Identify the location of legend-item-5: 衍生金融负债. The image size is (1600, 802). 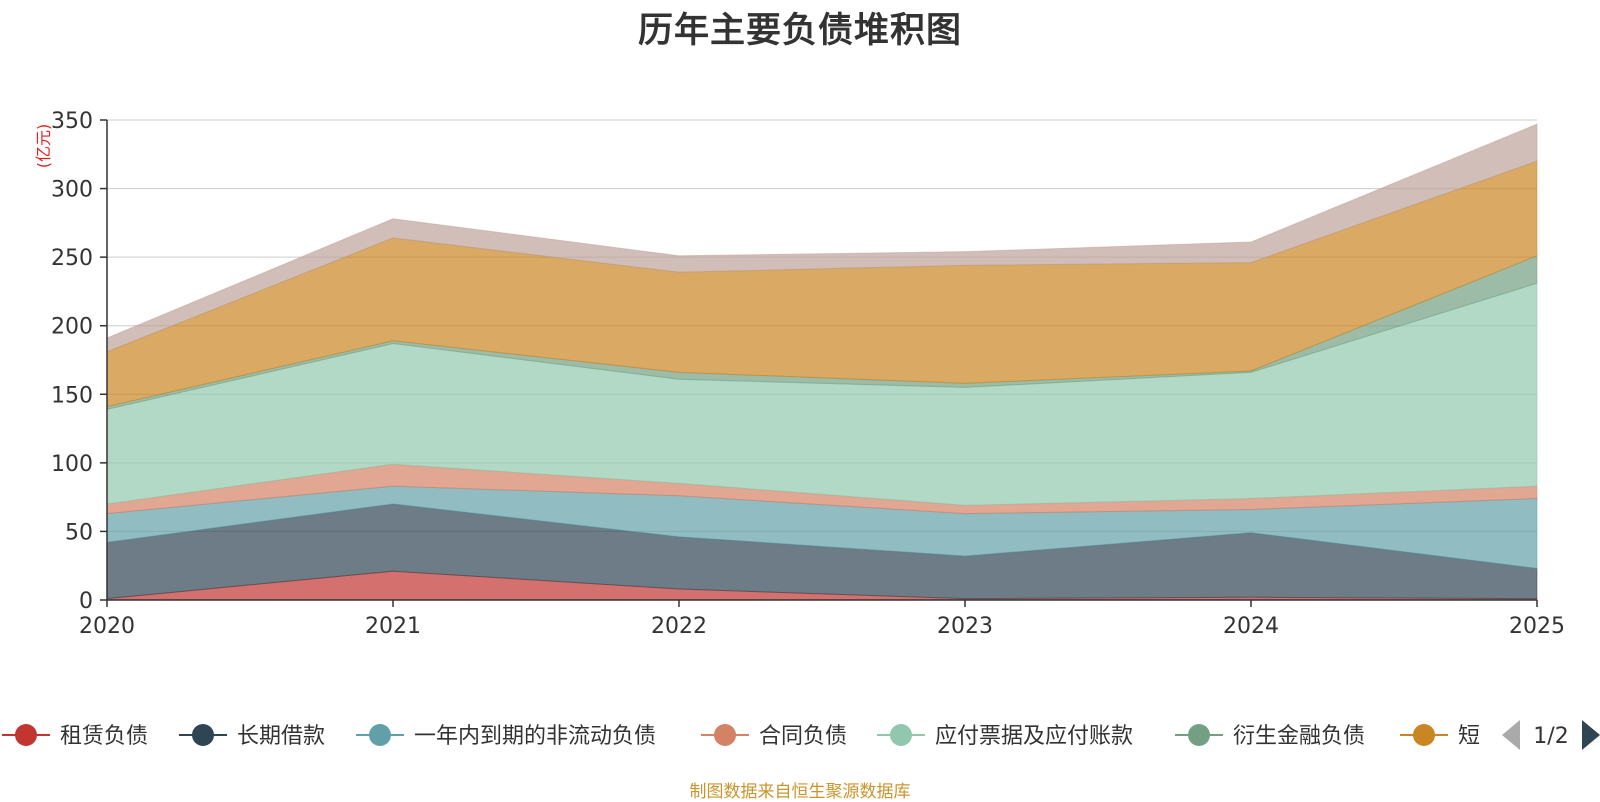
(1270, 736).